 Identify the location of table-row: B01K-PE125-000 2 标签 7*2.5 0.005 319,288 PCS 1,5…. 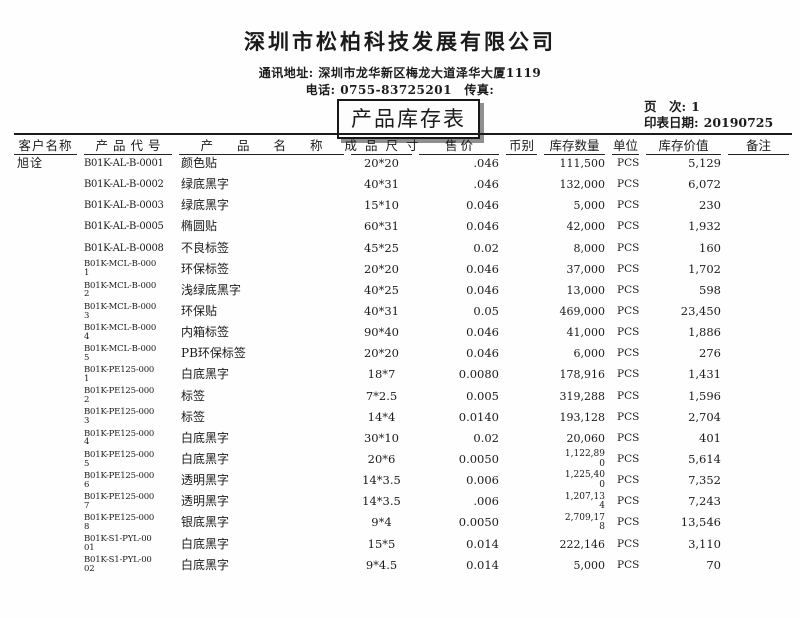
(403, 396).